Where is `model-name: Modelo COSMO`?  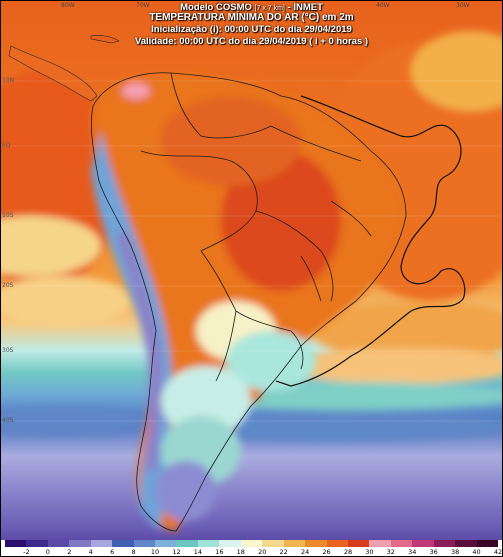
model-name: Modelo COSMO is located at coordinates (216, 7).